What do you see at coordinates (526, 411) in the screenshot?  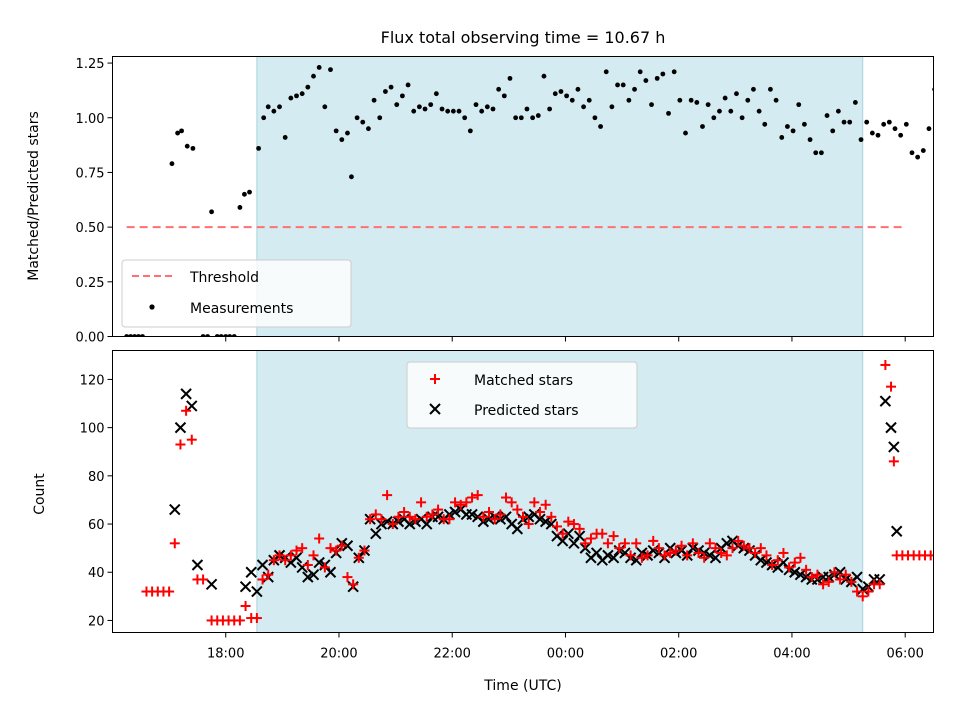 I see `legend-predicted-label: Predicted stars` at bounding box center [526, 411].